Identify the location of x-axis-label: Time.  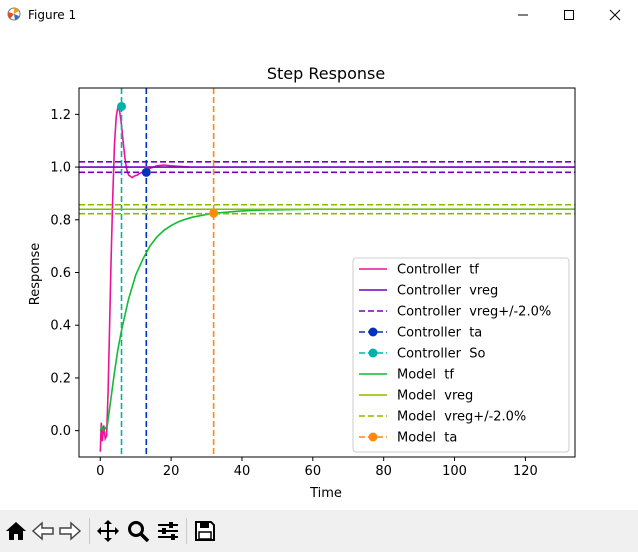
(325, 493).